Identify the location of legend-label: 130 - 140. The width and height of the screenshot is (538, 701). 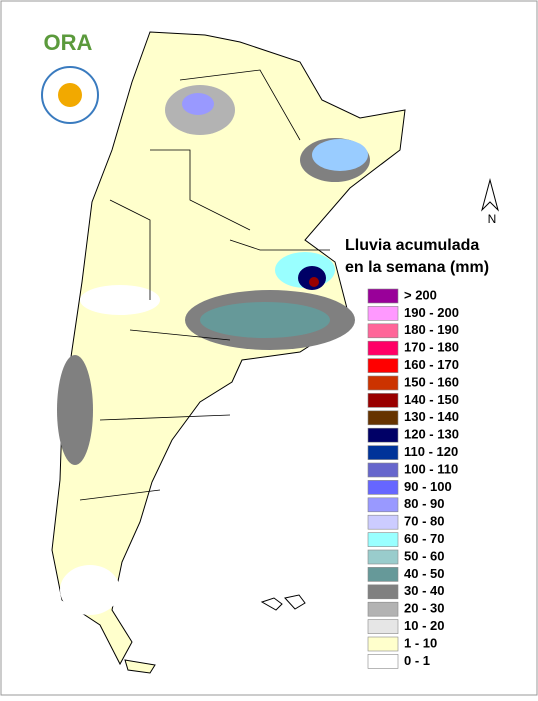
(431, 416).